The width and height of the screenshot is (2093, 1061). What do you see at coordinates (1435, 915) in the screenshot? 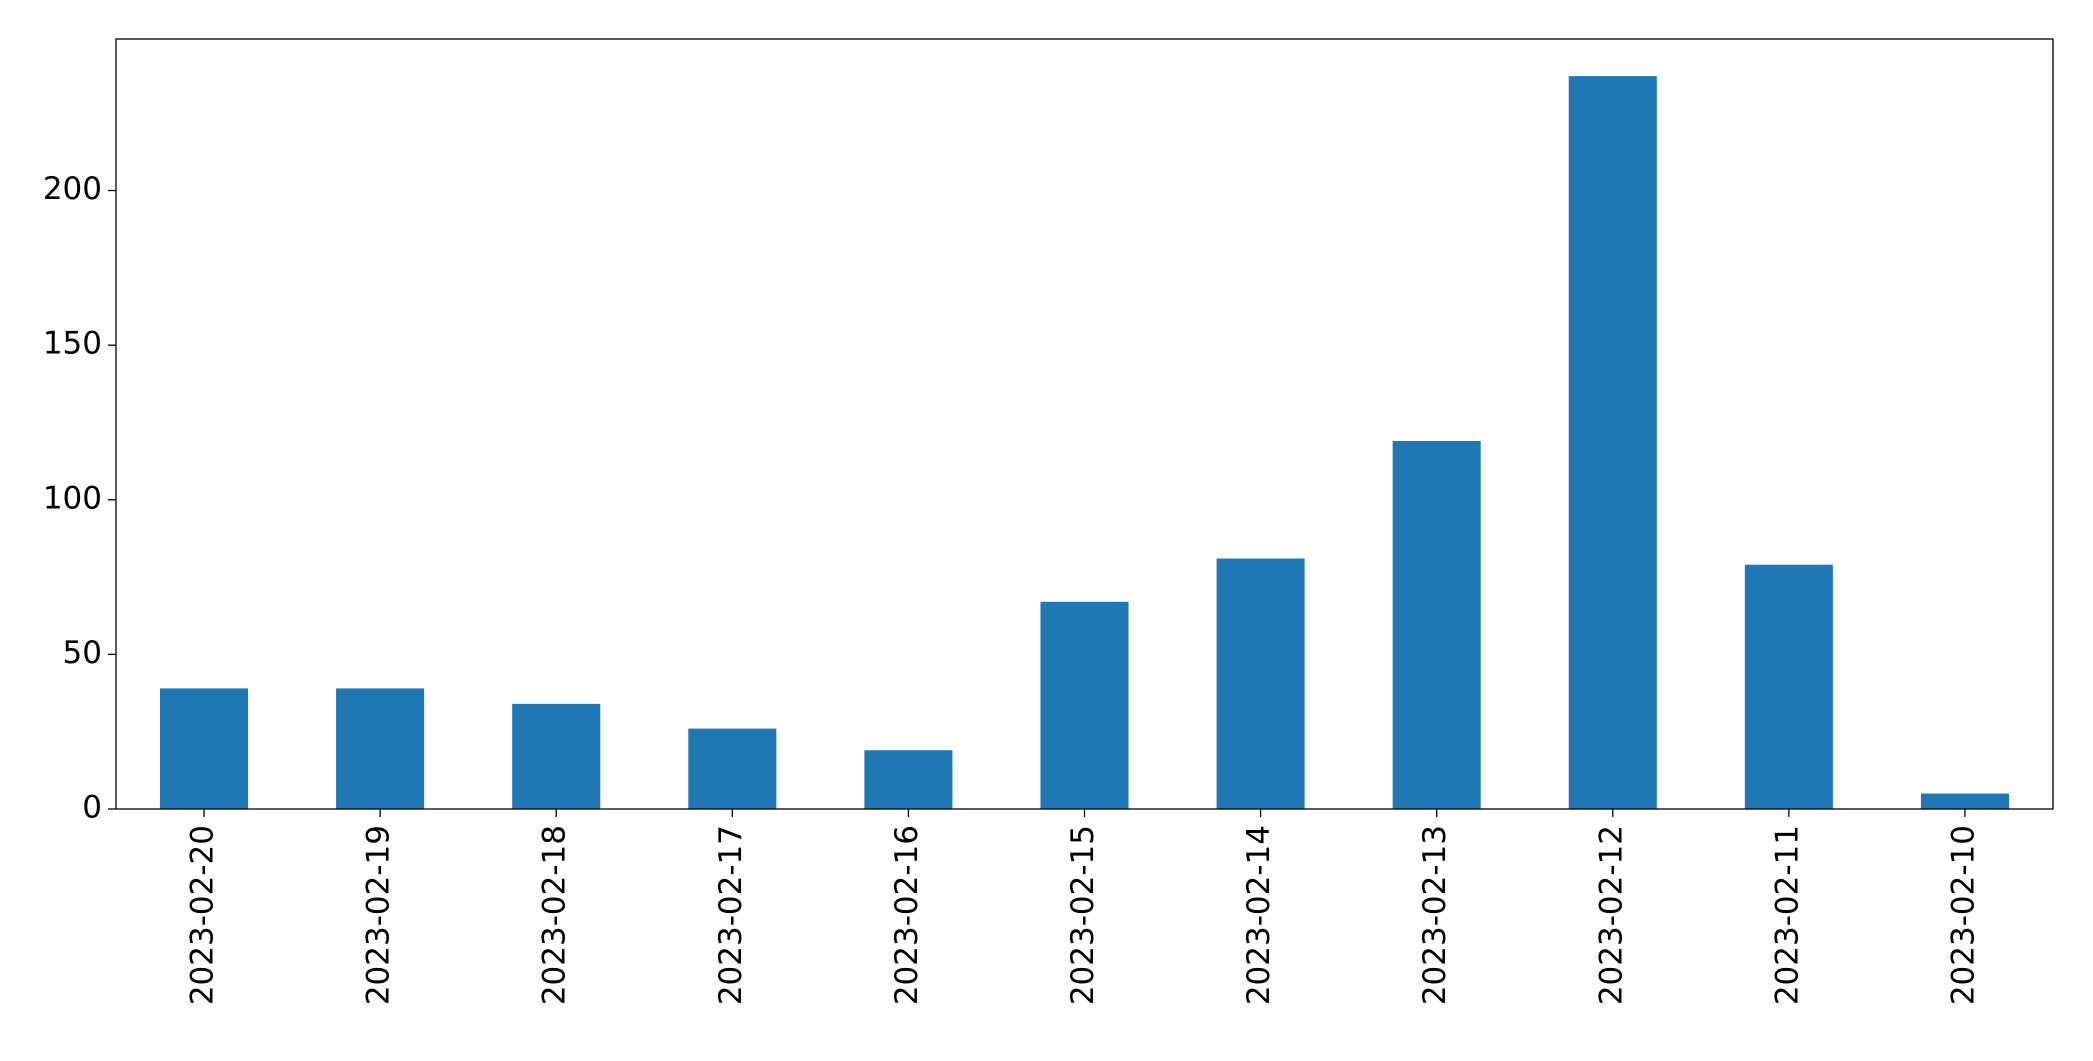
I see `x-tick-label: 2023-02-13` at bounding box center [1435, 915].